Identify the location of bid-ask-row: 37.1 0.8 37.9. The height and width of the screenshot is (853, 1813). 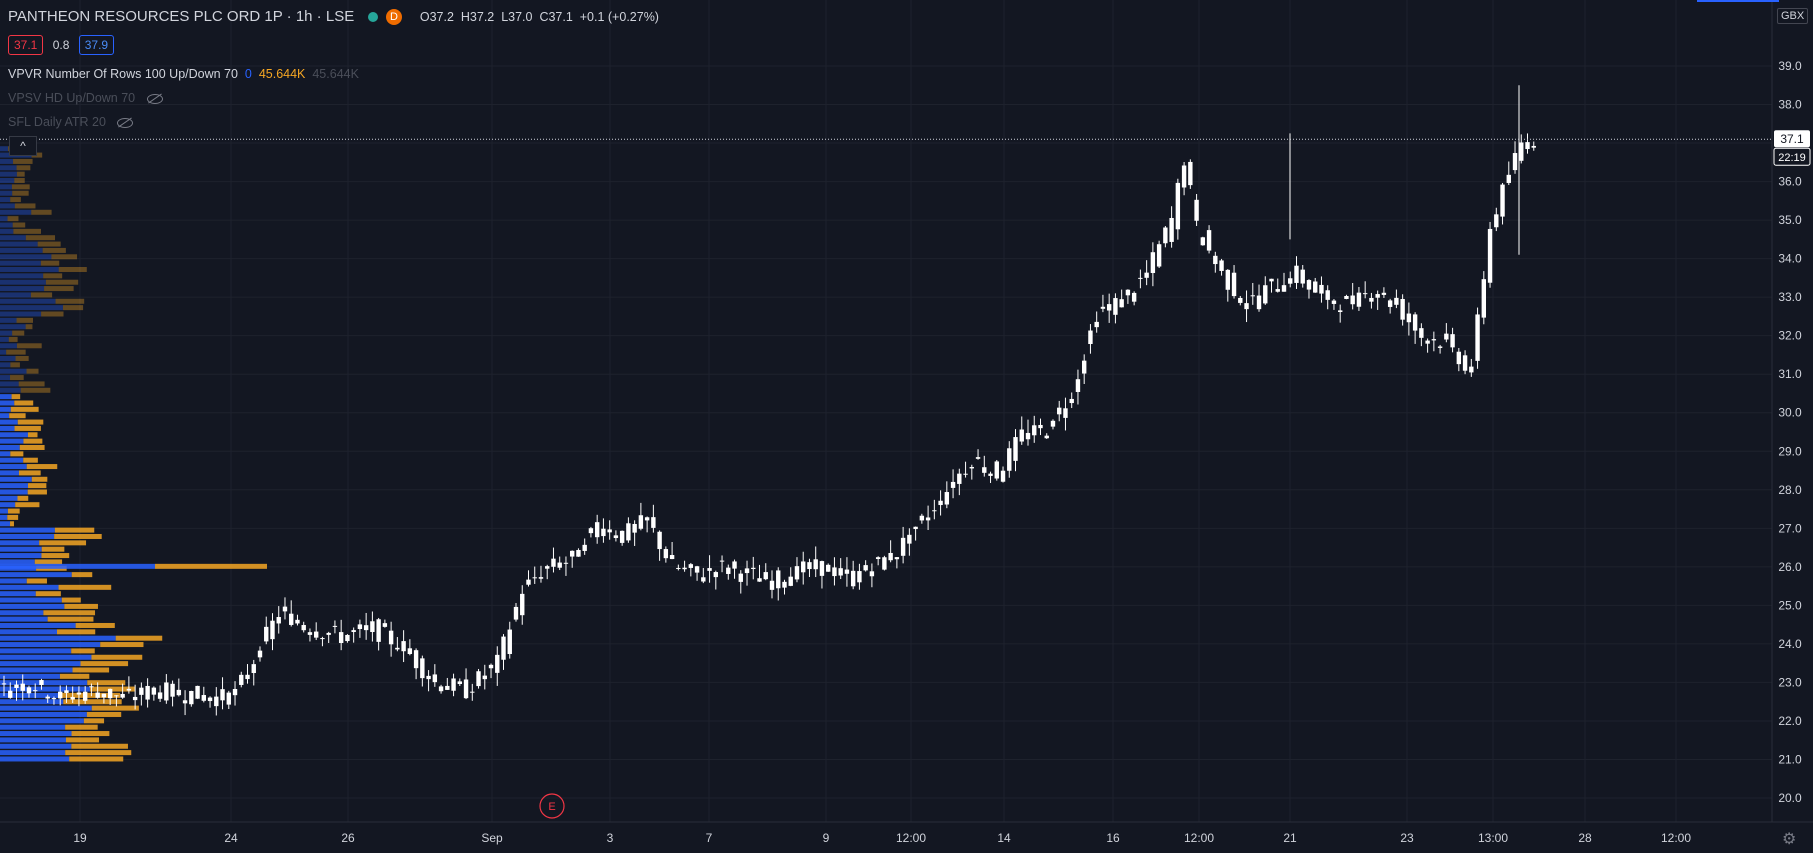
(61, 45).